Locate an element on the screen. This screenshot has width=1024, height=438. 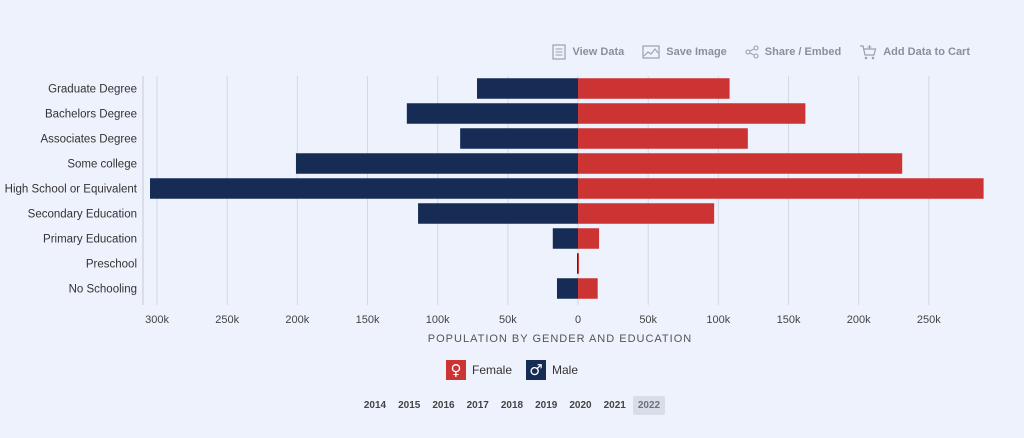
category-label: Bachelors Degree is located at coordinates (91, 115).